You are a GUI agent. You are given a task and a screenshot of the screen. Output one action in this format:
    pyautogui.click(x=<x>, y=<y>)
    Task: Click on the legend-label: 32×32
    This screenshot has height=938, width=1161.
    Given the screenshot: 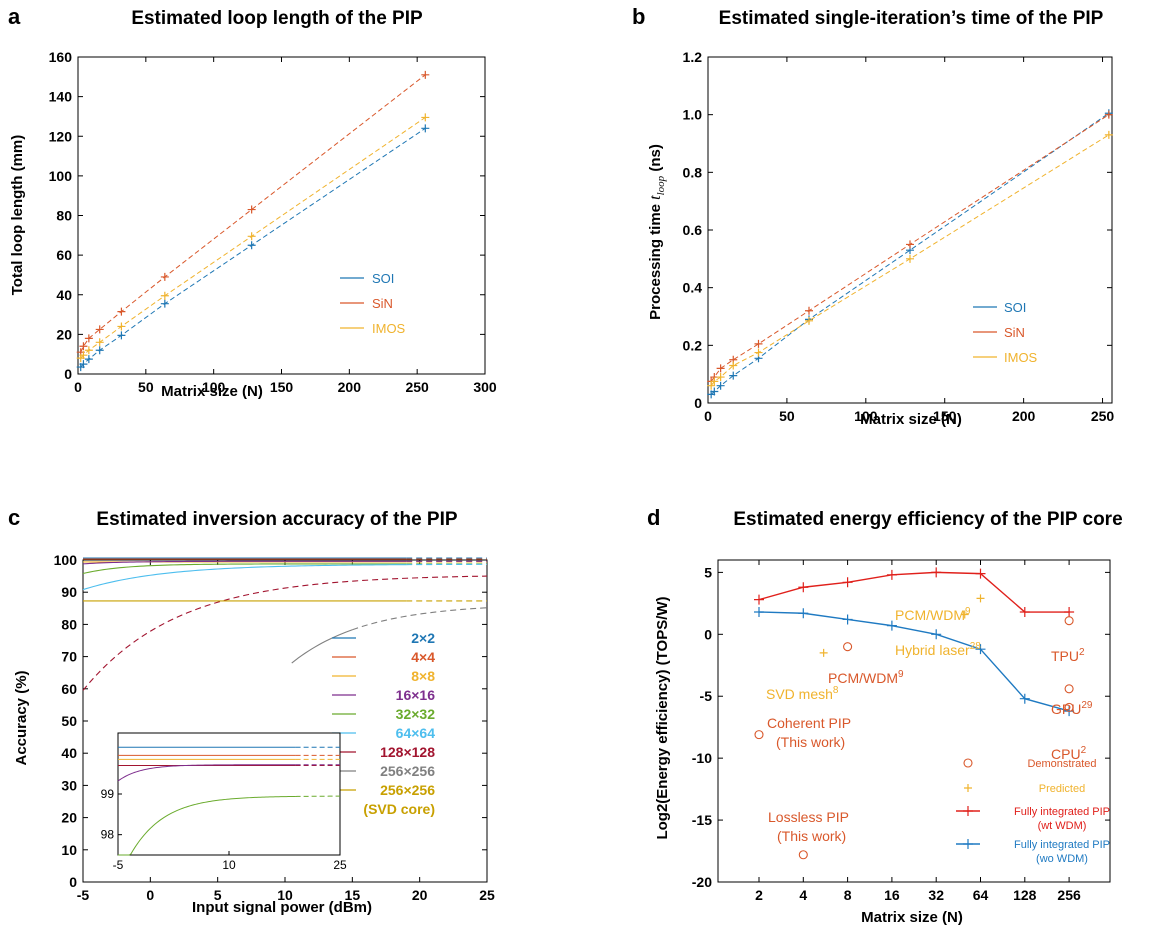 What is the action you would take?
    pyautogui.click(x=416, y=714)
    